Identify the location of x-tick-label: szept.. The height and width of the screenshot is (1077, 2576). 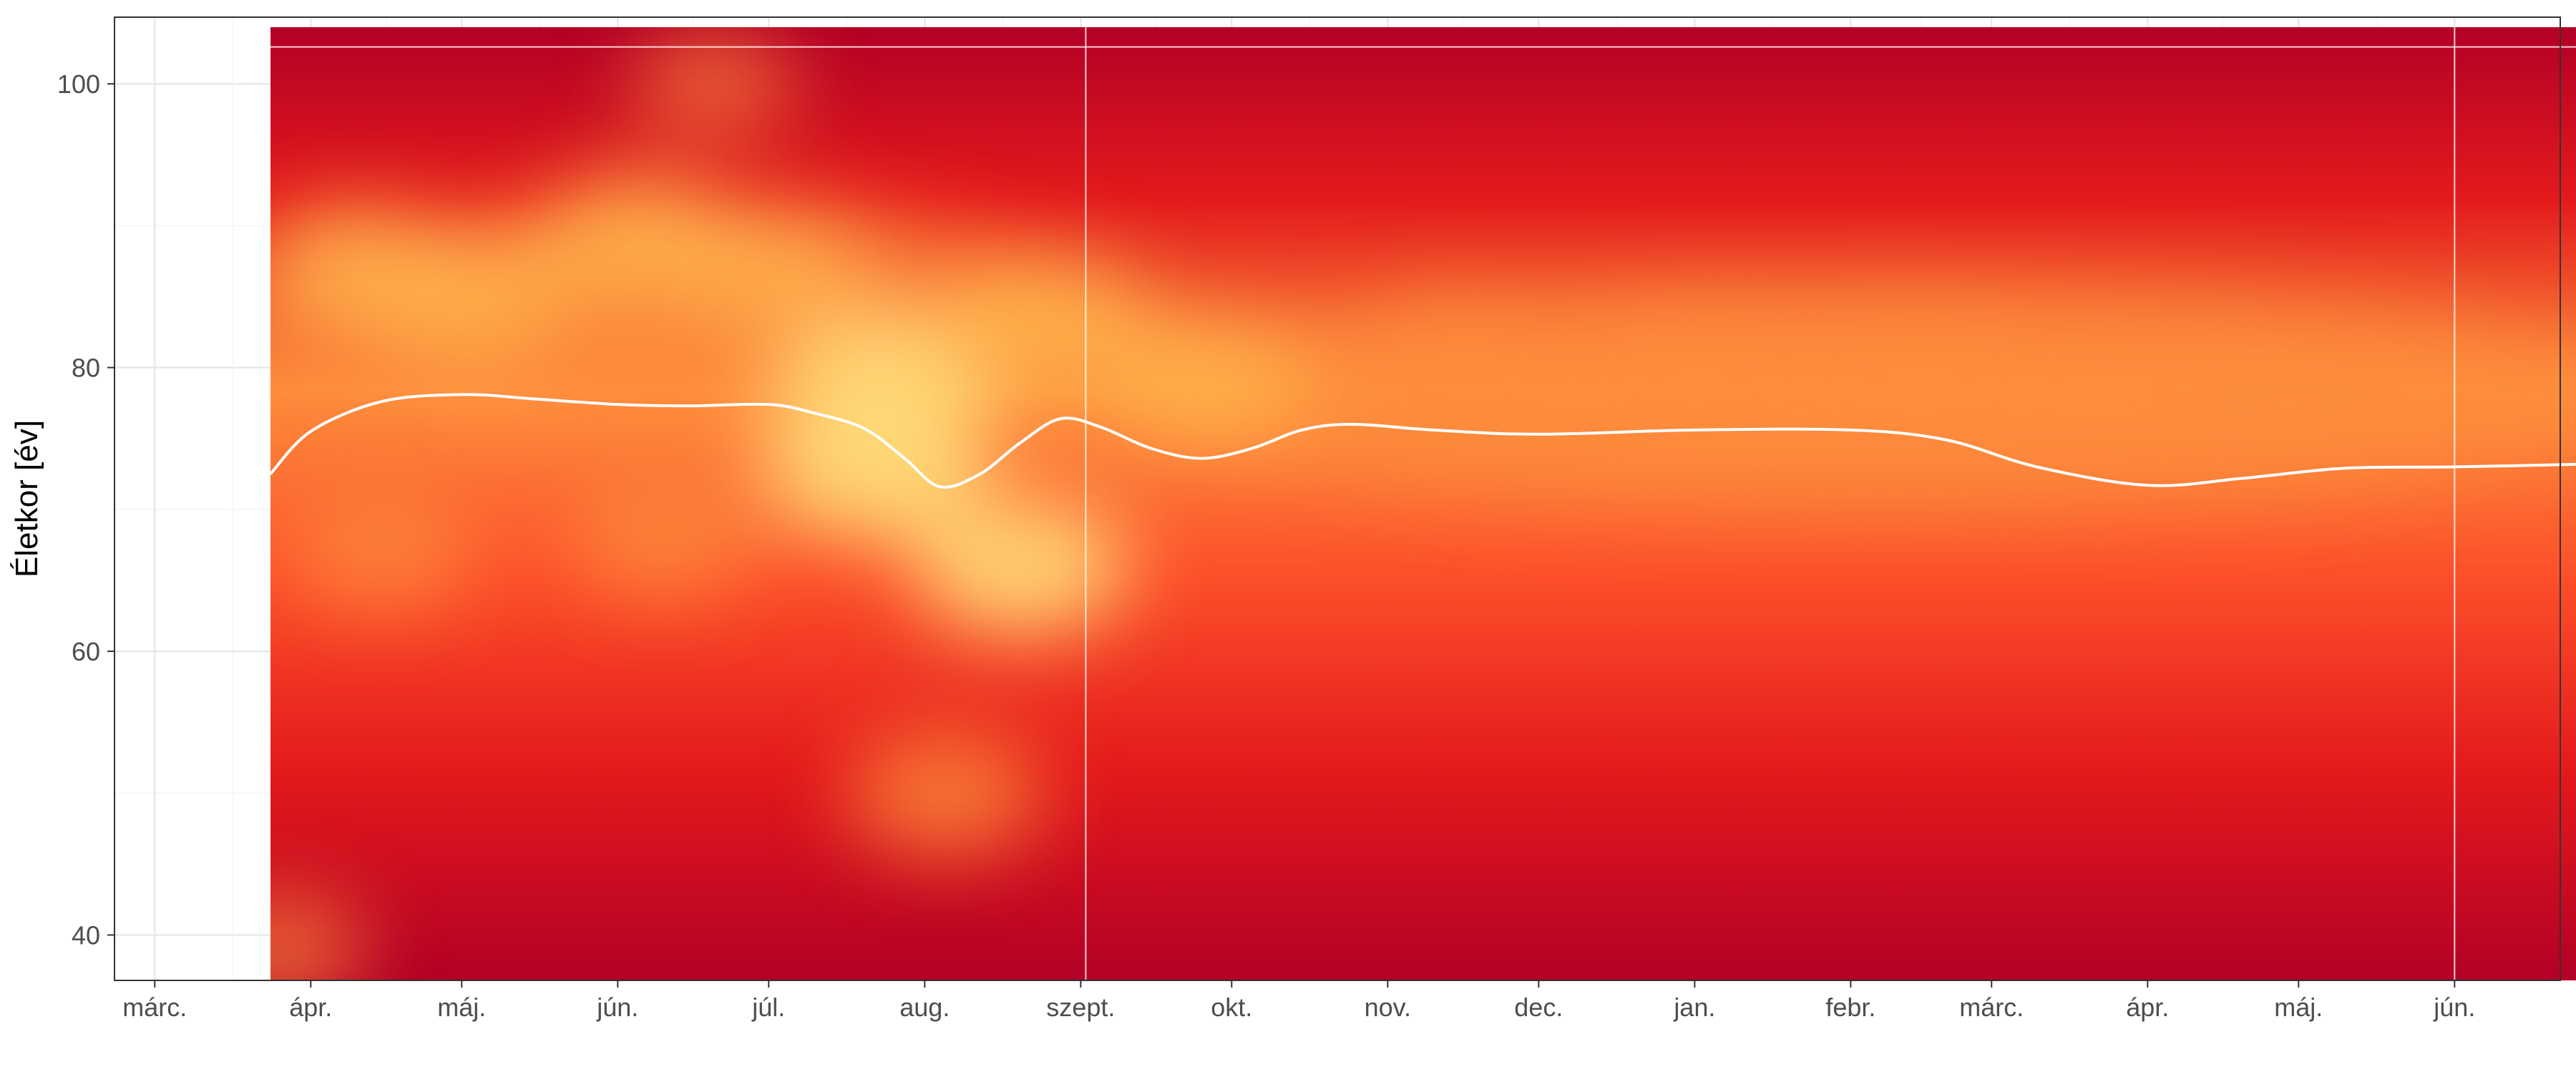
(1080, 1007).